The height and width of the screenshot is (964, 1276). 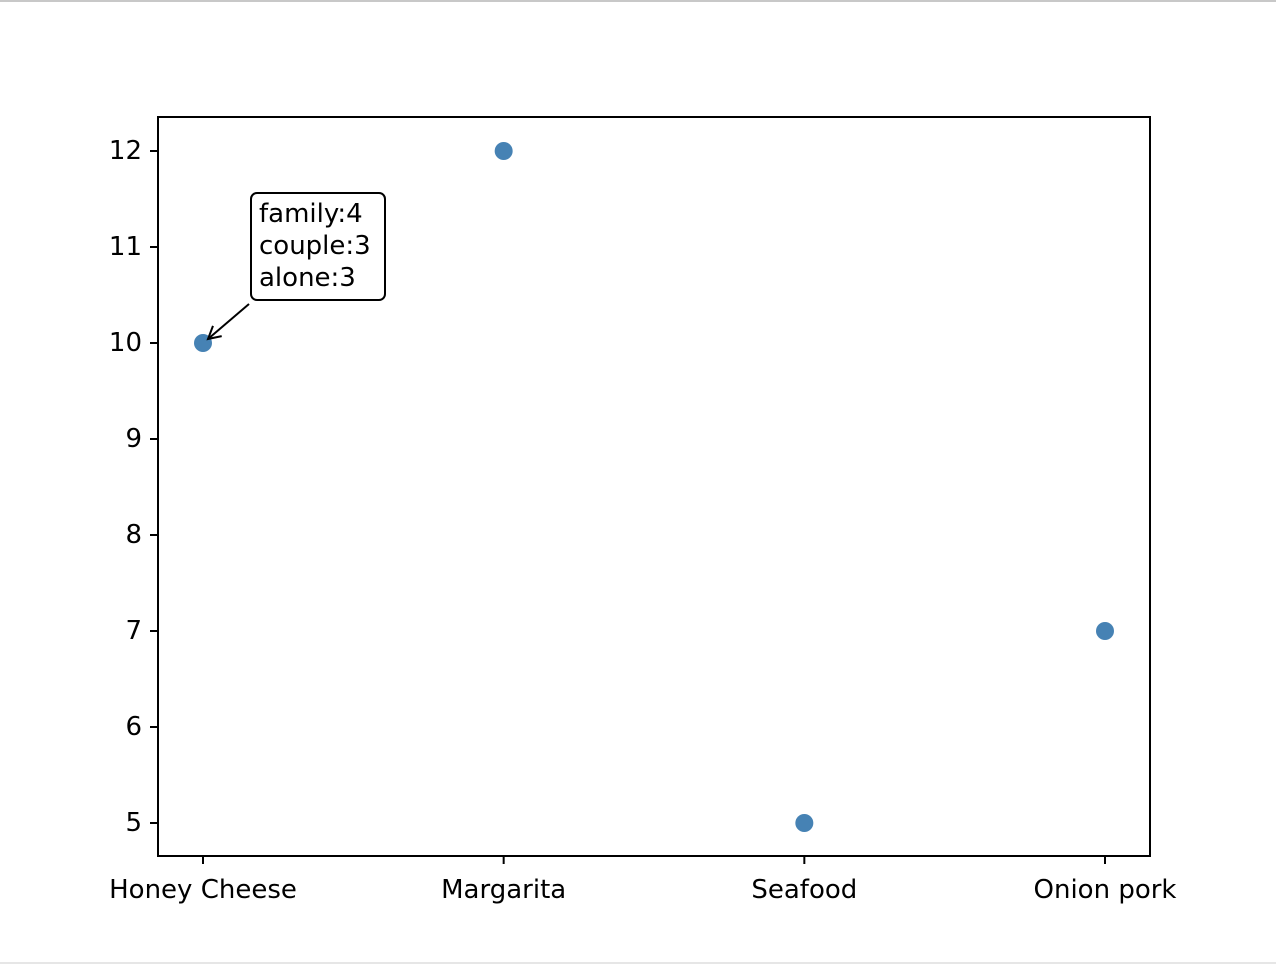 What do you see at coordinates (133, 439) in the screenshot?
I see `y-tick-label: 9` at bounding box center [133, 439].